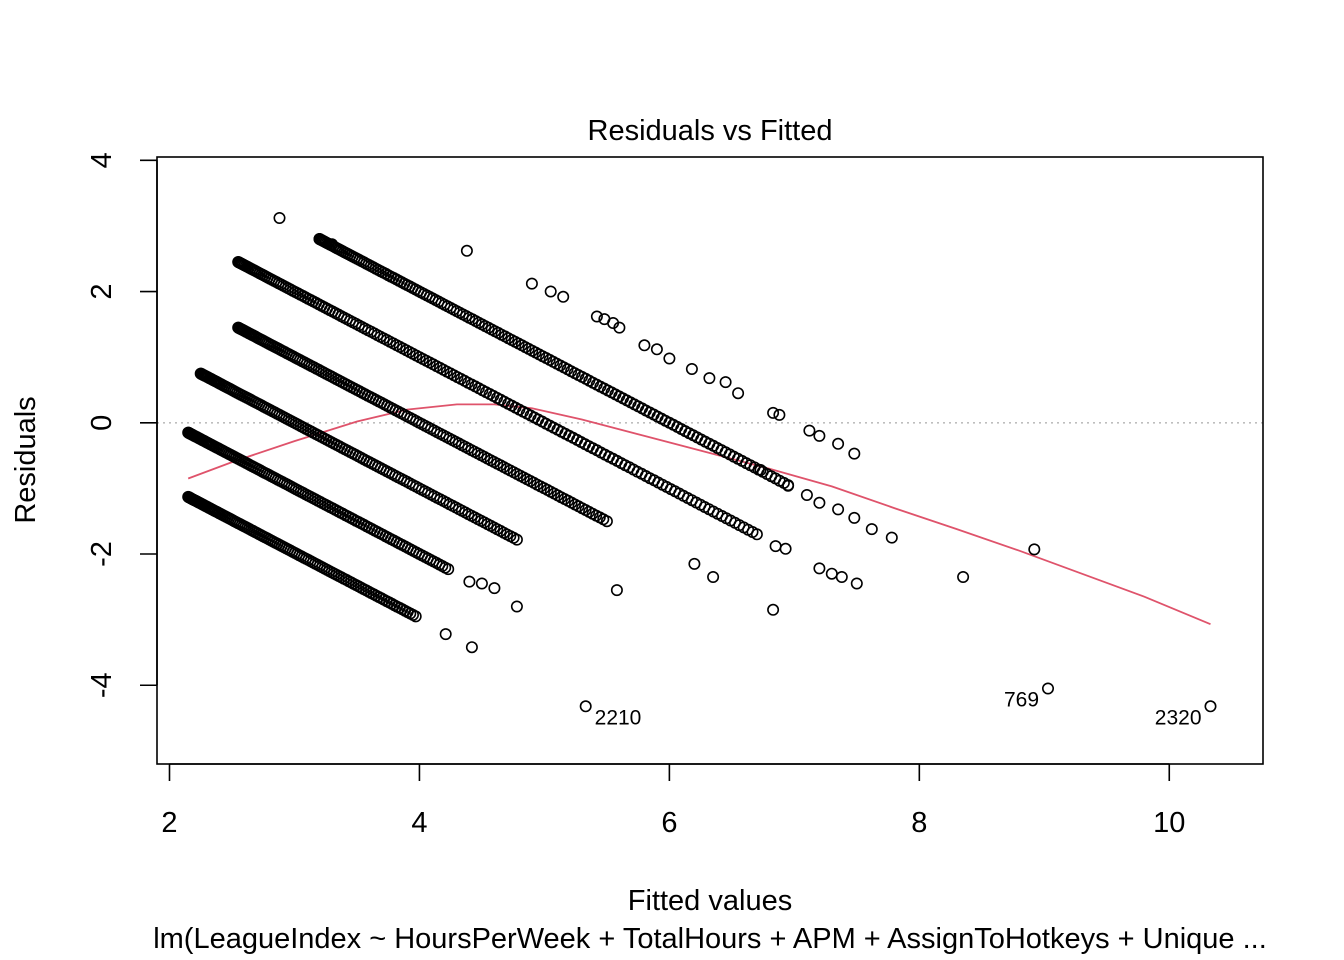 The width and height of the screenshot is (1344, 960). I want to click on y-tick-label: 0, so click(102, 423).